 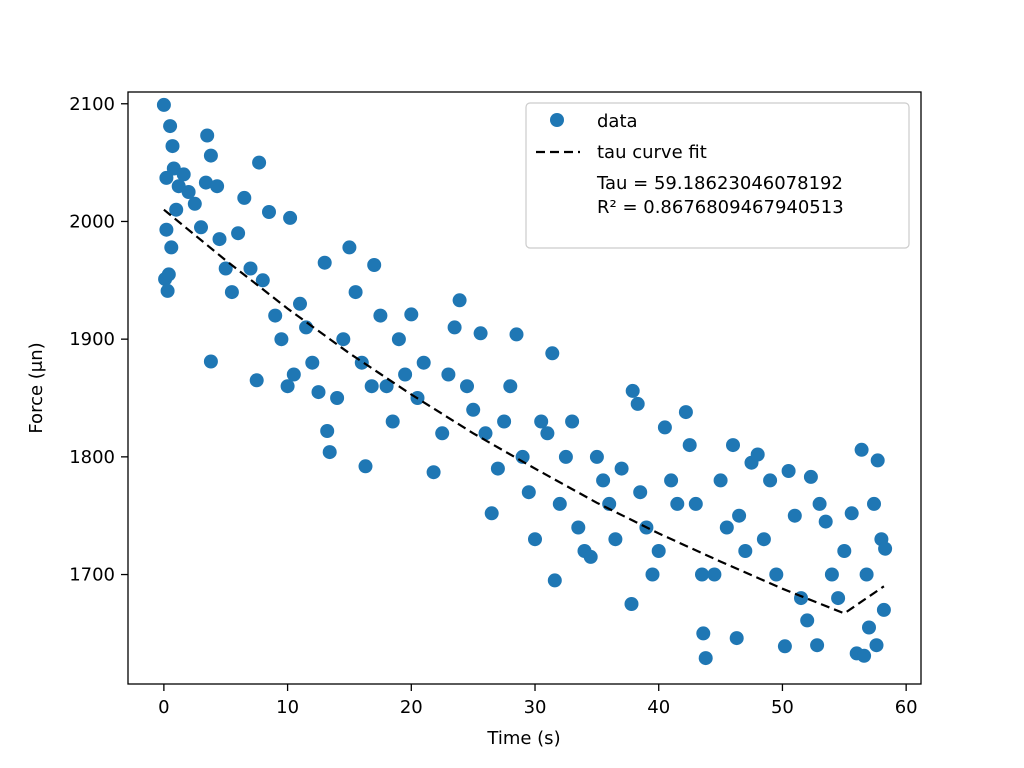 I want to click on x-tick-label: 10, so click(x=287, y=707).